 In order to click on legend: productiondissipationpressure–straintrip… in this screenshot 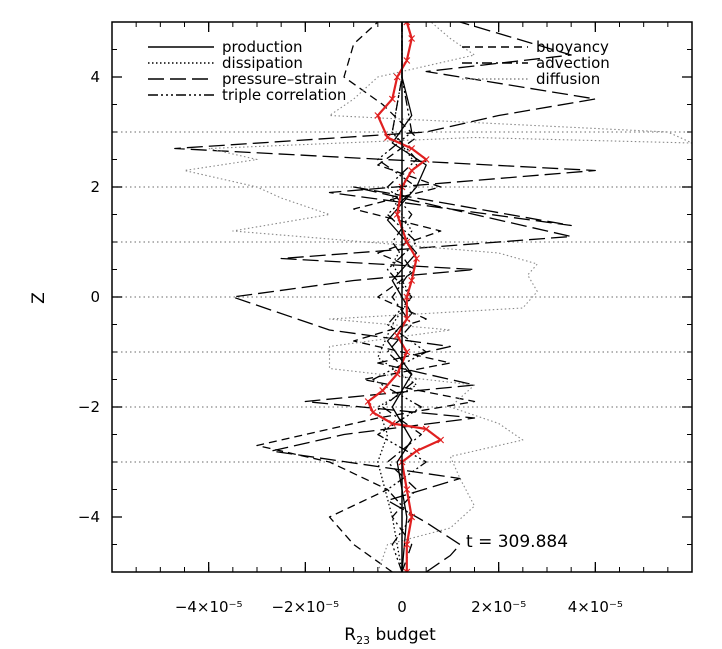, I will do `click(379, 71)`.